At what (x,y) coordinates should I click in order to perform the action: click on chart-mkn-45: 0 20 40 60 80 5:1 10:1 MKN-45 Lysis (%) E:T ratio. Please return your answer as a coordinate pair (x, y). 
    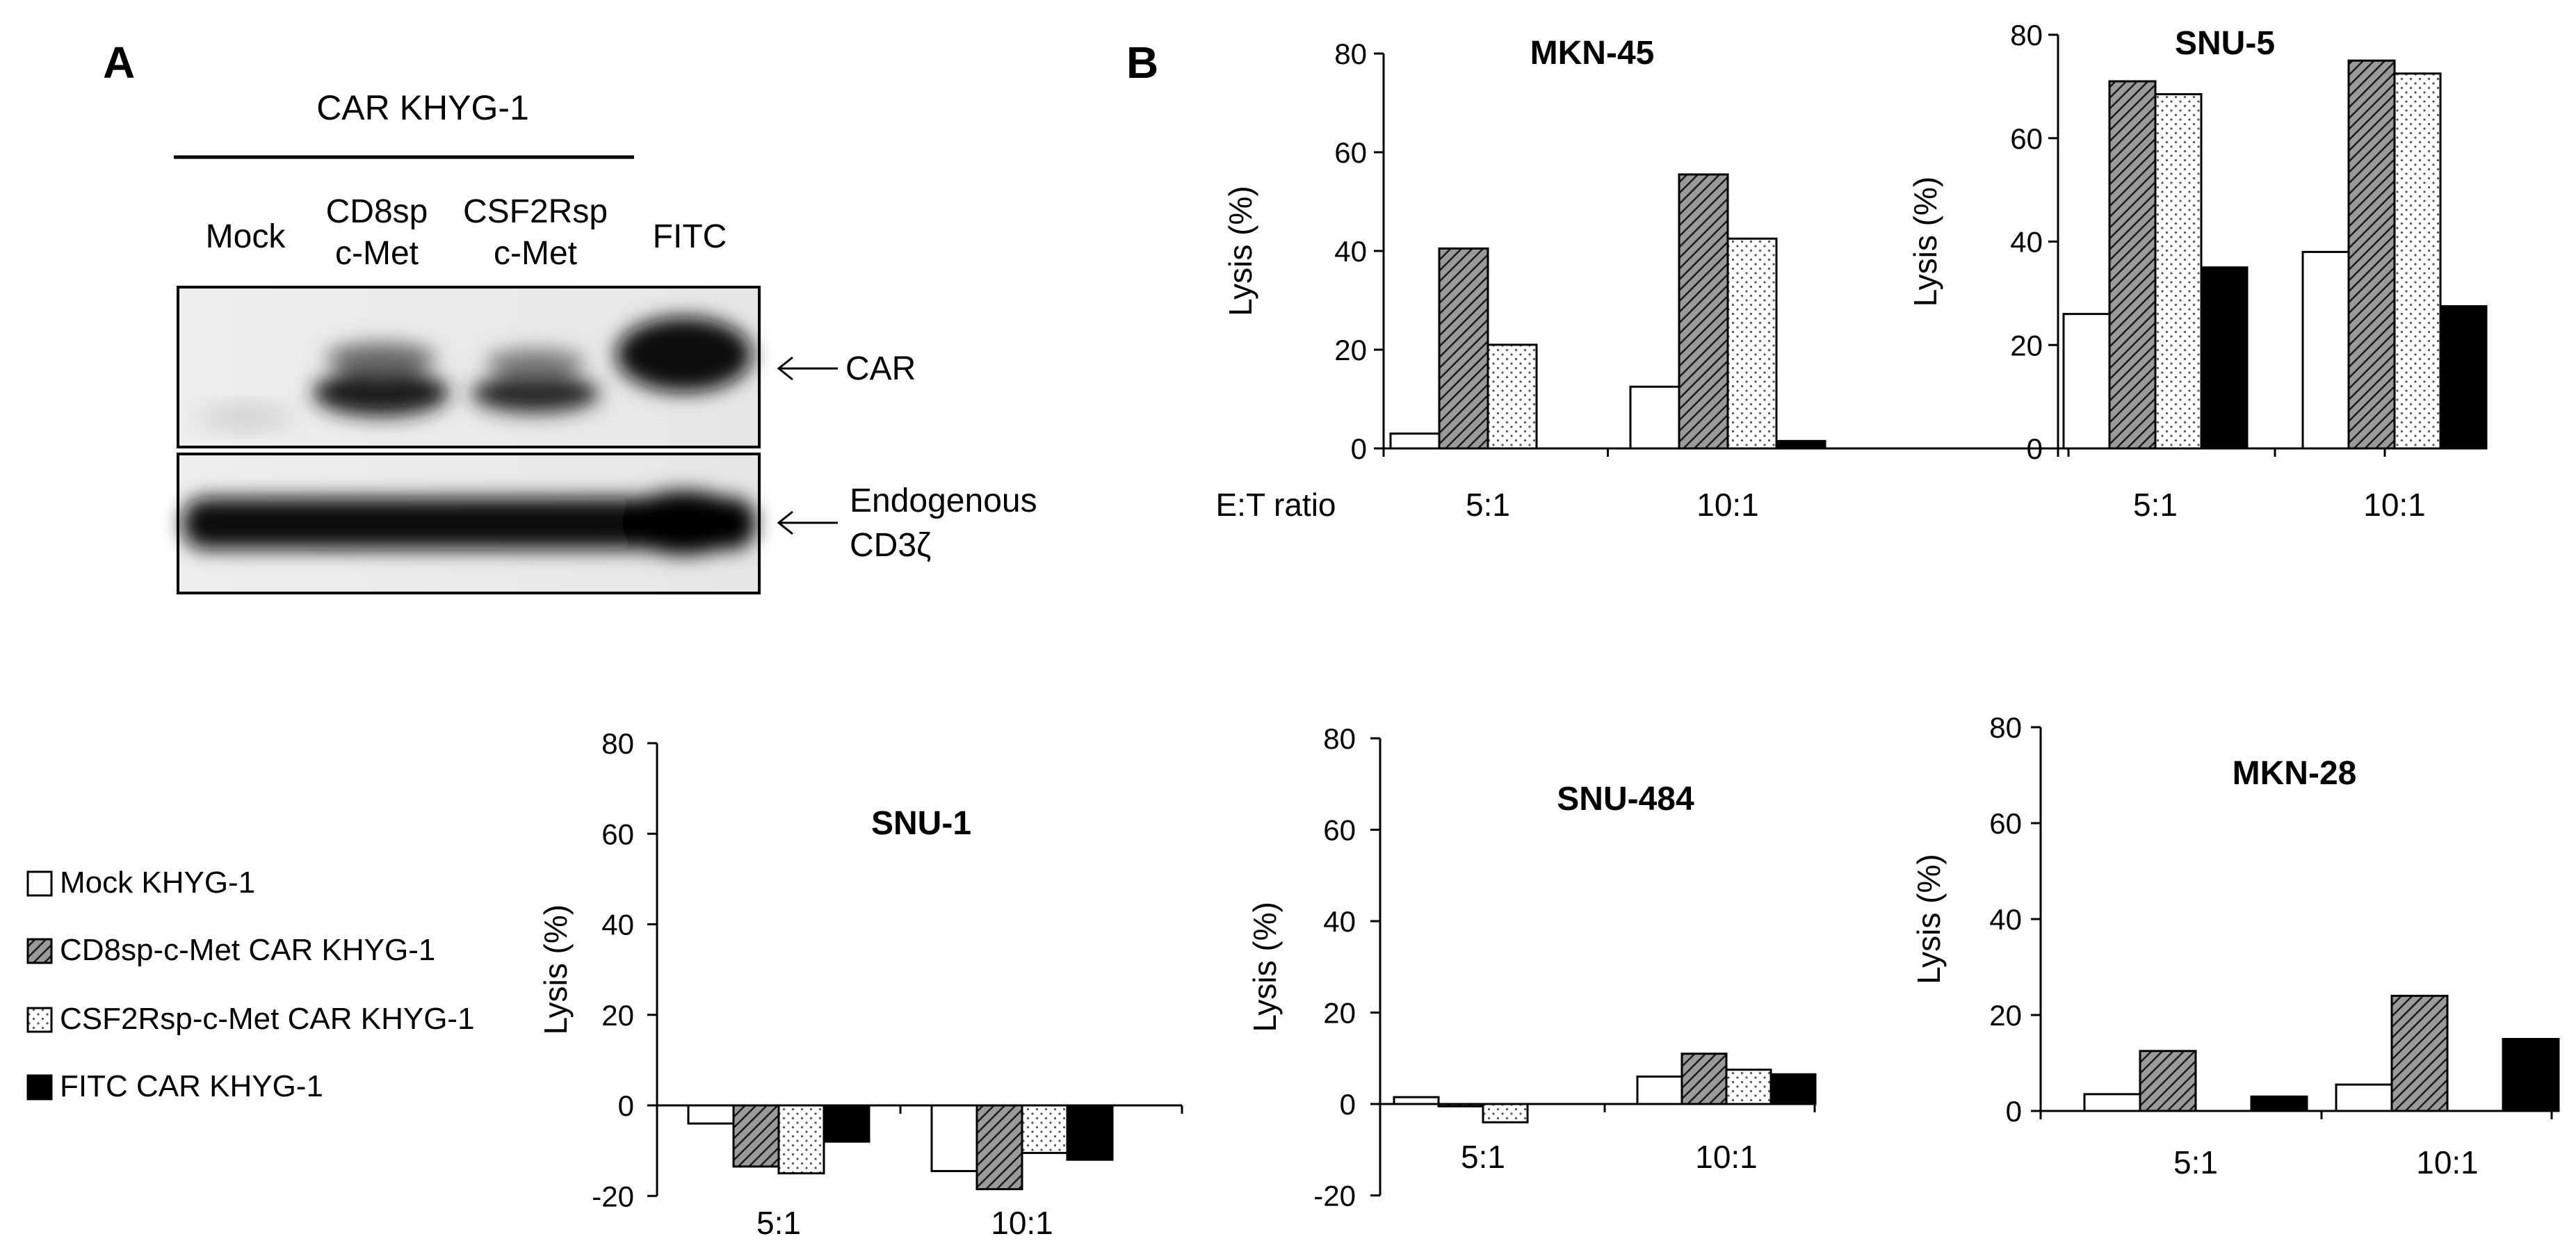
    Looking at the image, I should click on (1643, 279).